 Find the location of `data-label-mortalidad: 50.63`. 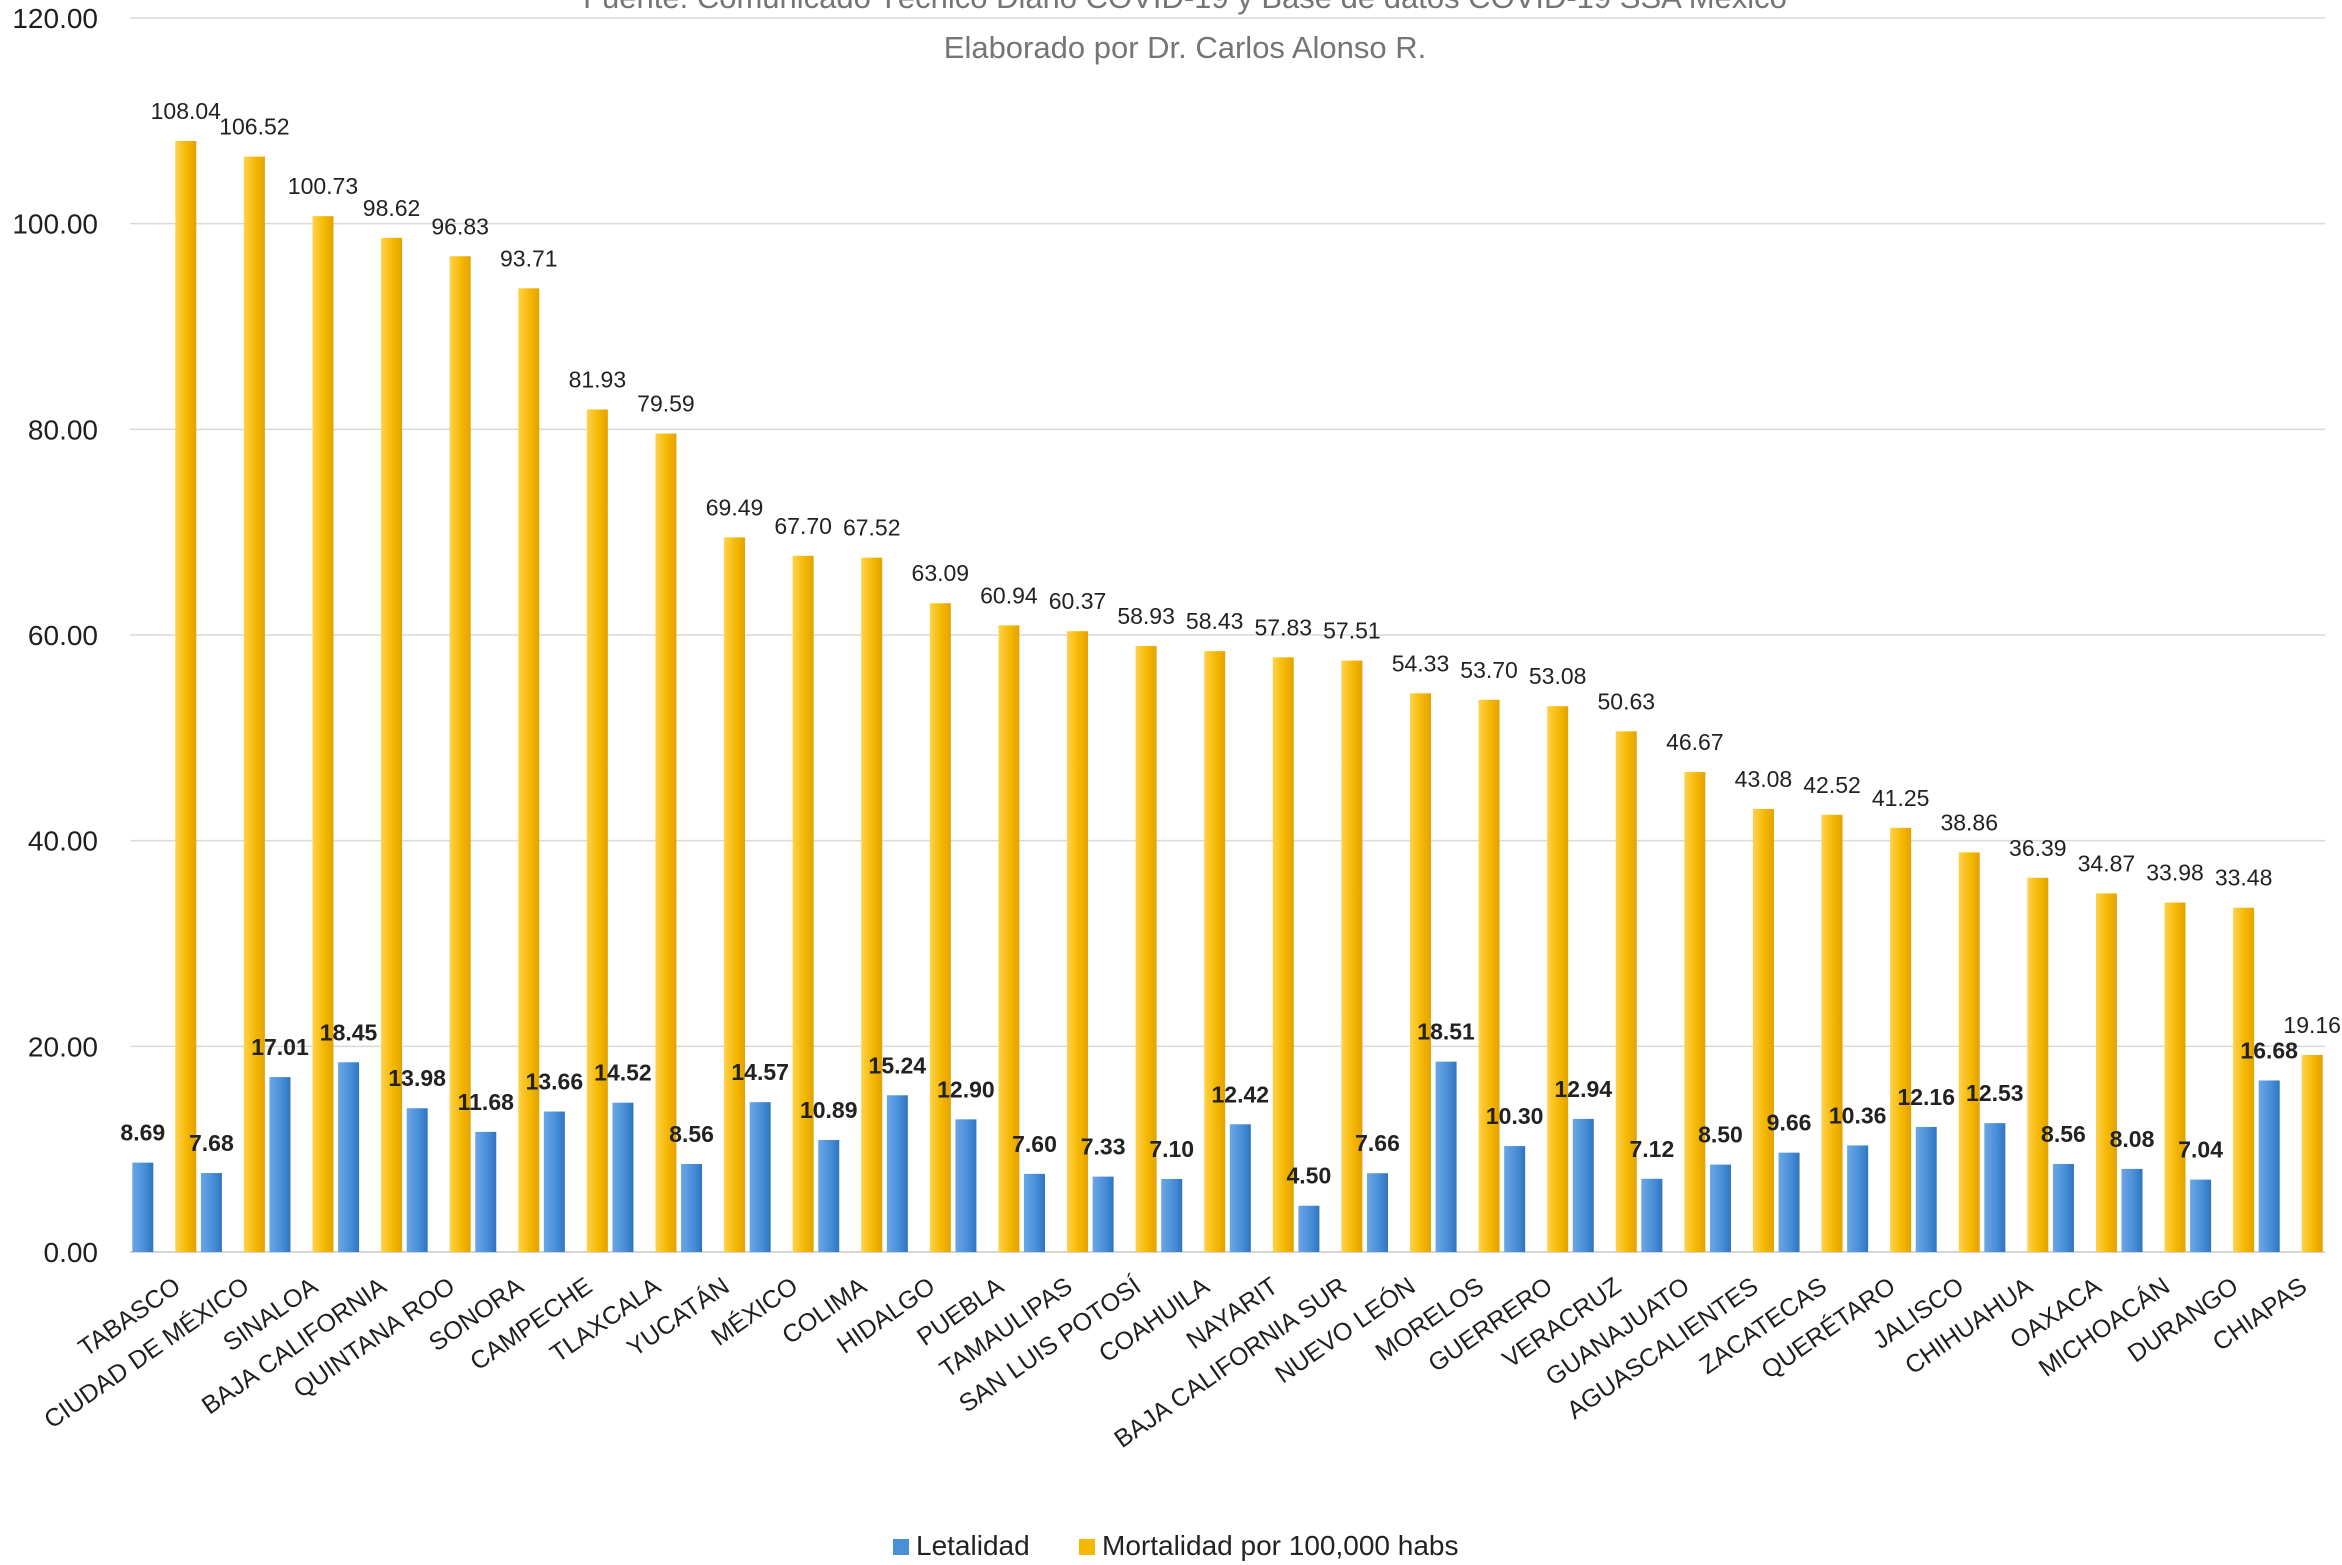

data-label-mortalidad: 50.63 is located at coordinates (1626, 701).